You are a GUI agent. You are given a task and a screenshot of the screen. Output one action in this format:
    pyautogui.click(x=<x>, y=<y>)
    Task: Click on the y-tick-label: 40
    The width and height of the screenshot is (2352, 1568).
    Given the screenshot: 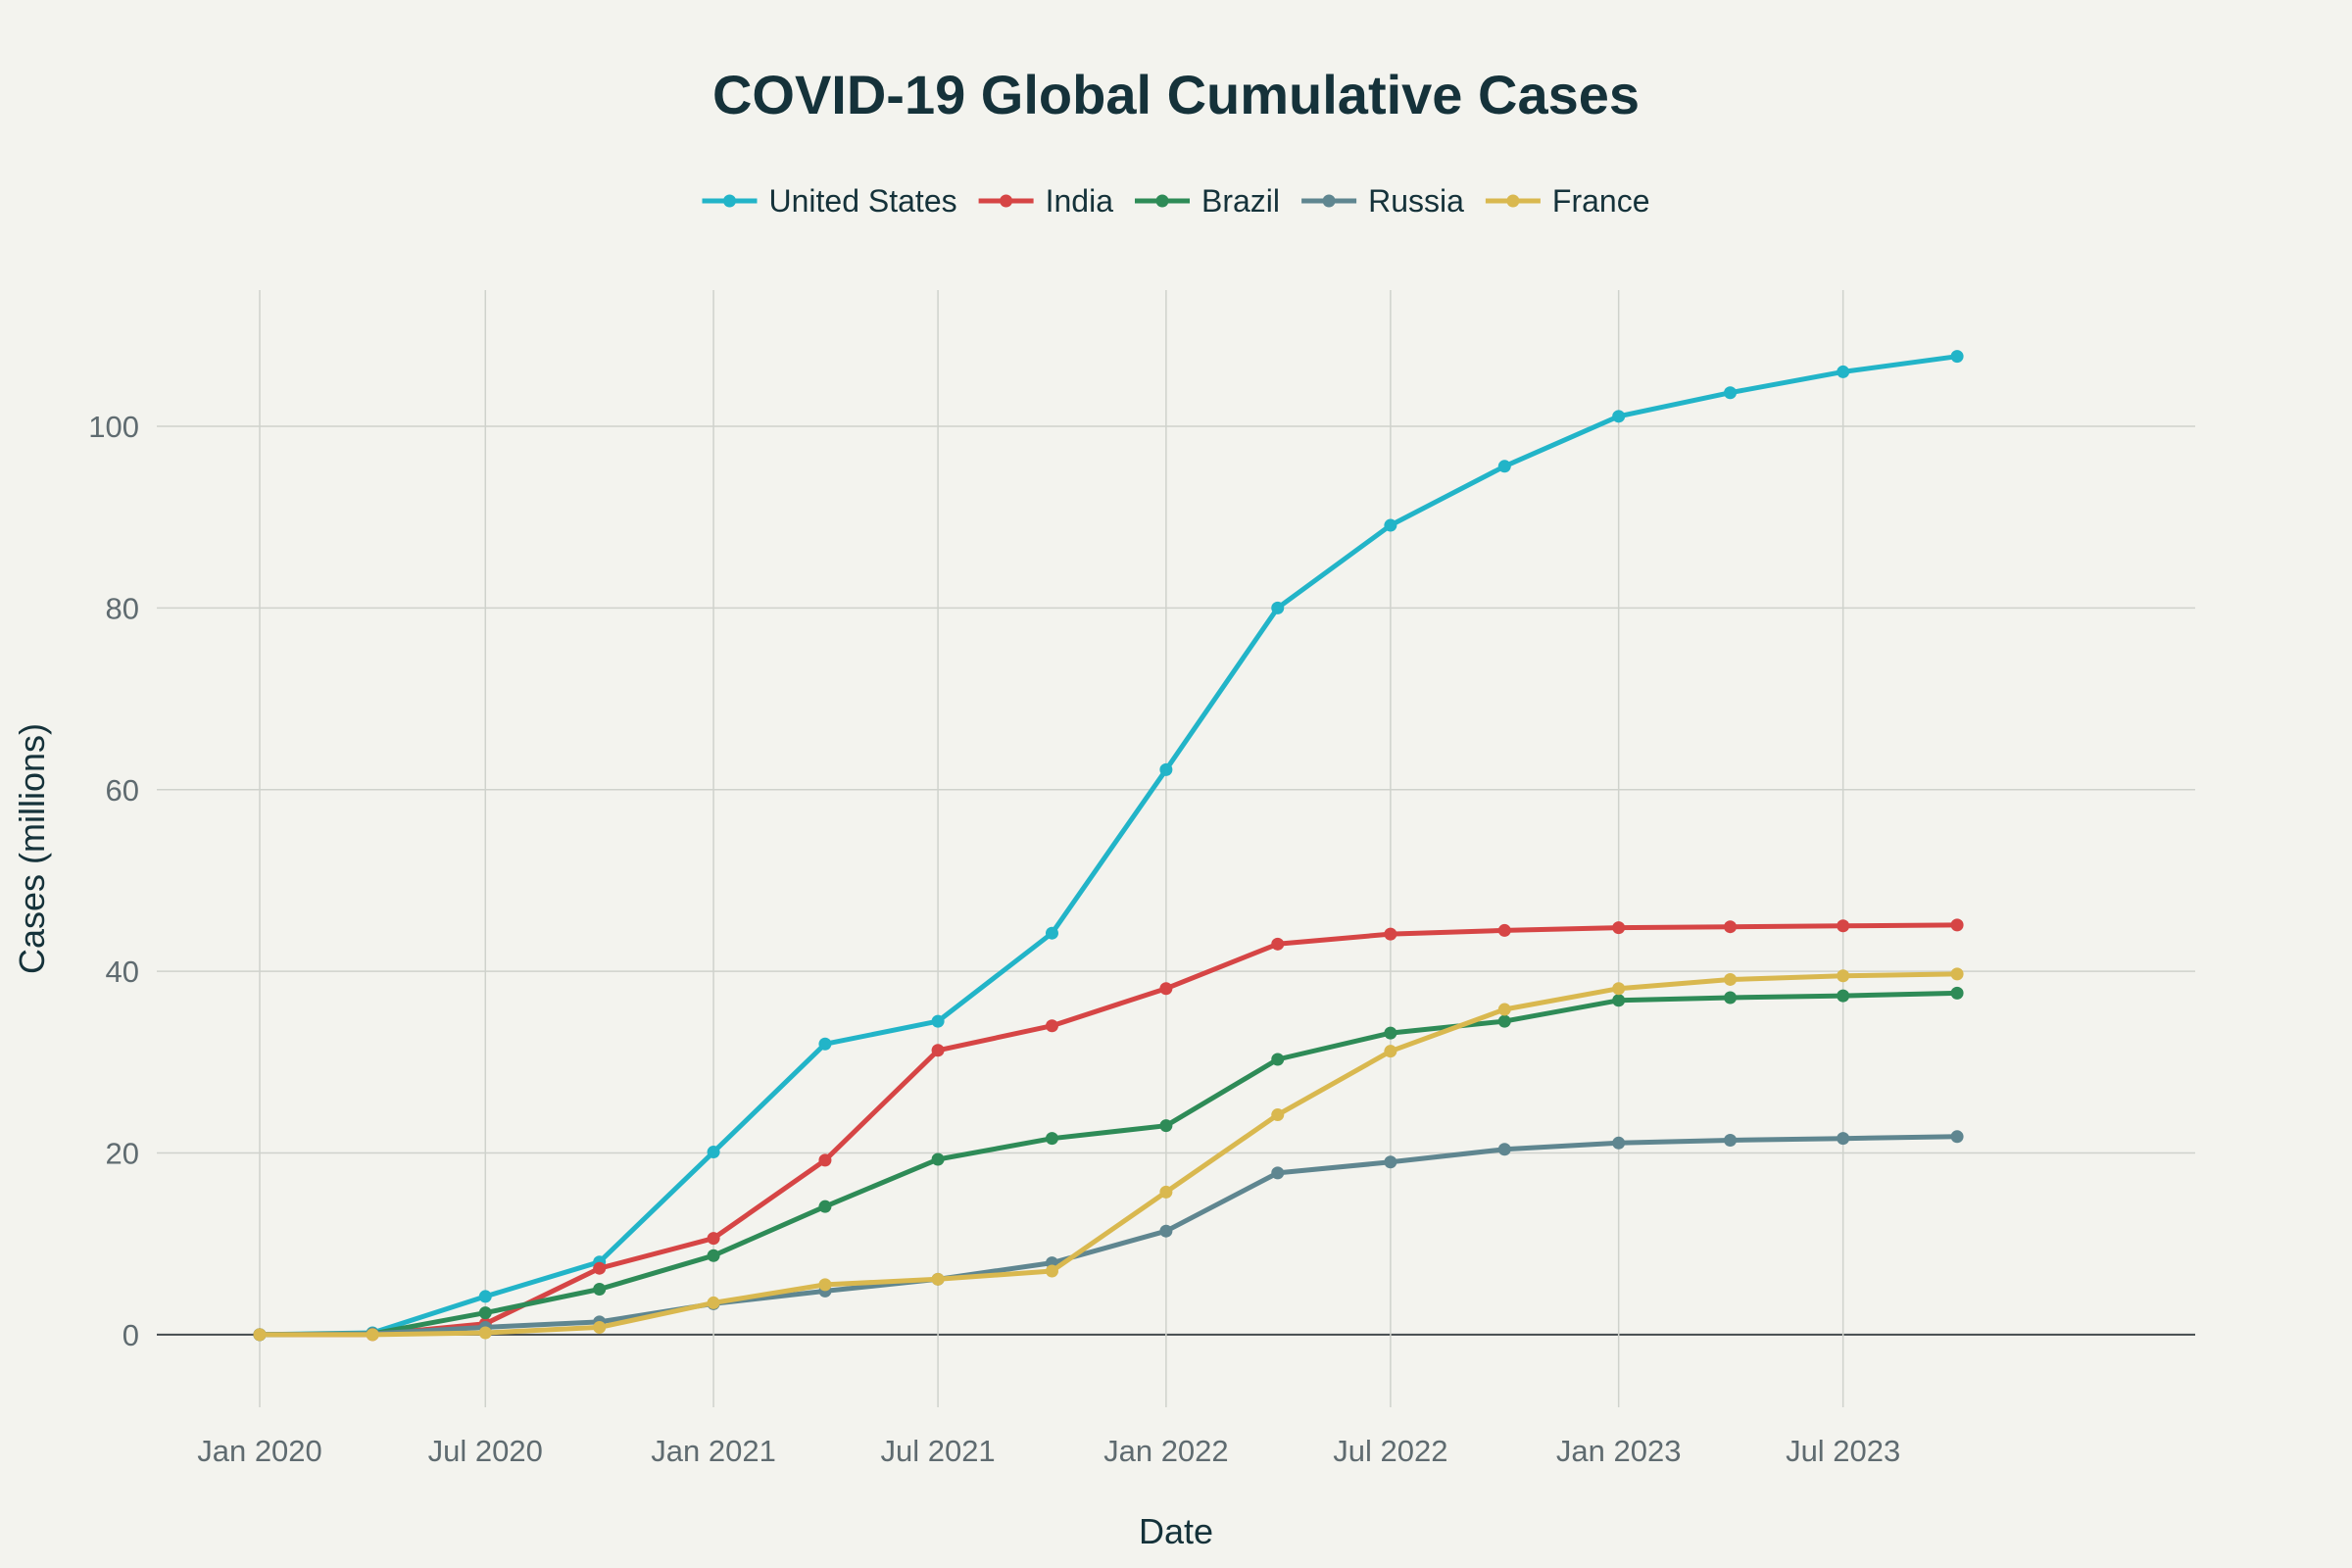 What is the action you would take?
    pyautogui.click(x=122, y=972)
    